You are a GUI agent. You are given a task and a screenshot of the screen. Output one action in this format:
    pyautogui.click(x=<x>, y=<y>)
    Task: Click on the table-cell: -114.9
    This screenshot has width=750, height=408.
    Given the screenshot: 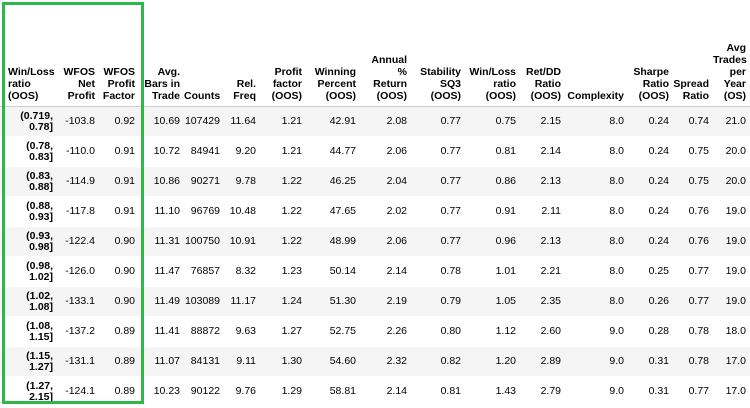 What is the action you would take?
    pyautogui.click(x=78, y=181)
    